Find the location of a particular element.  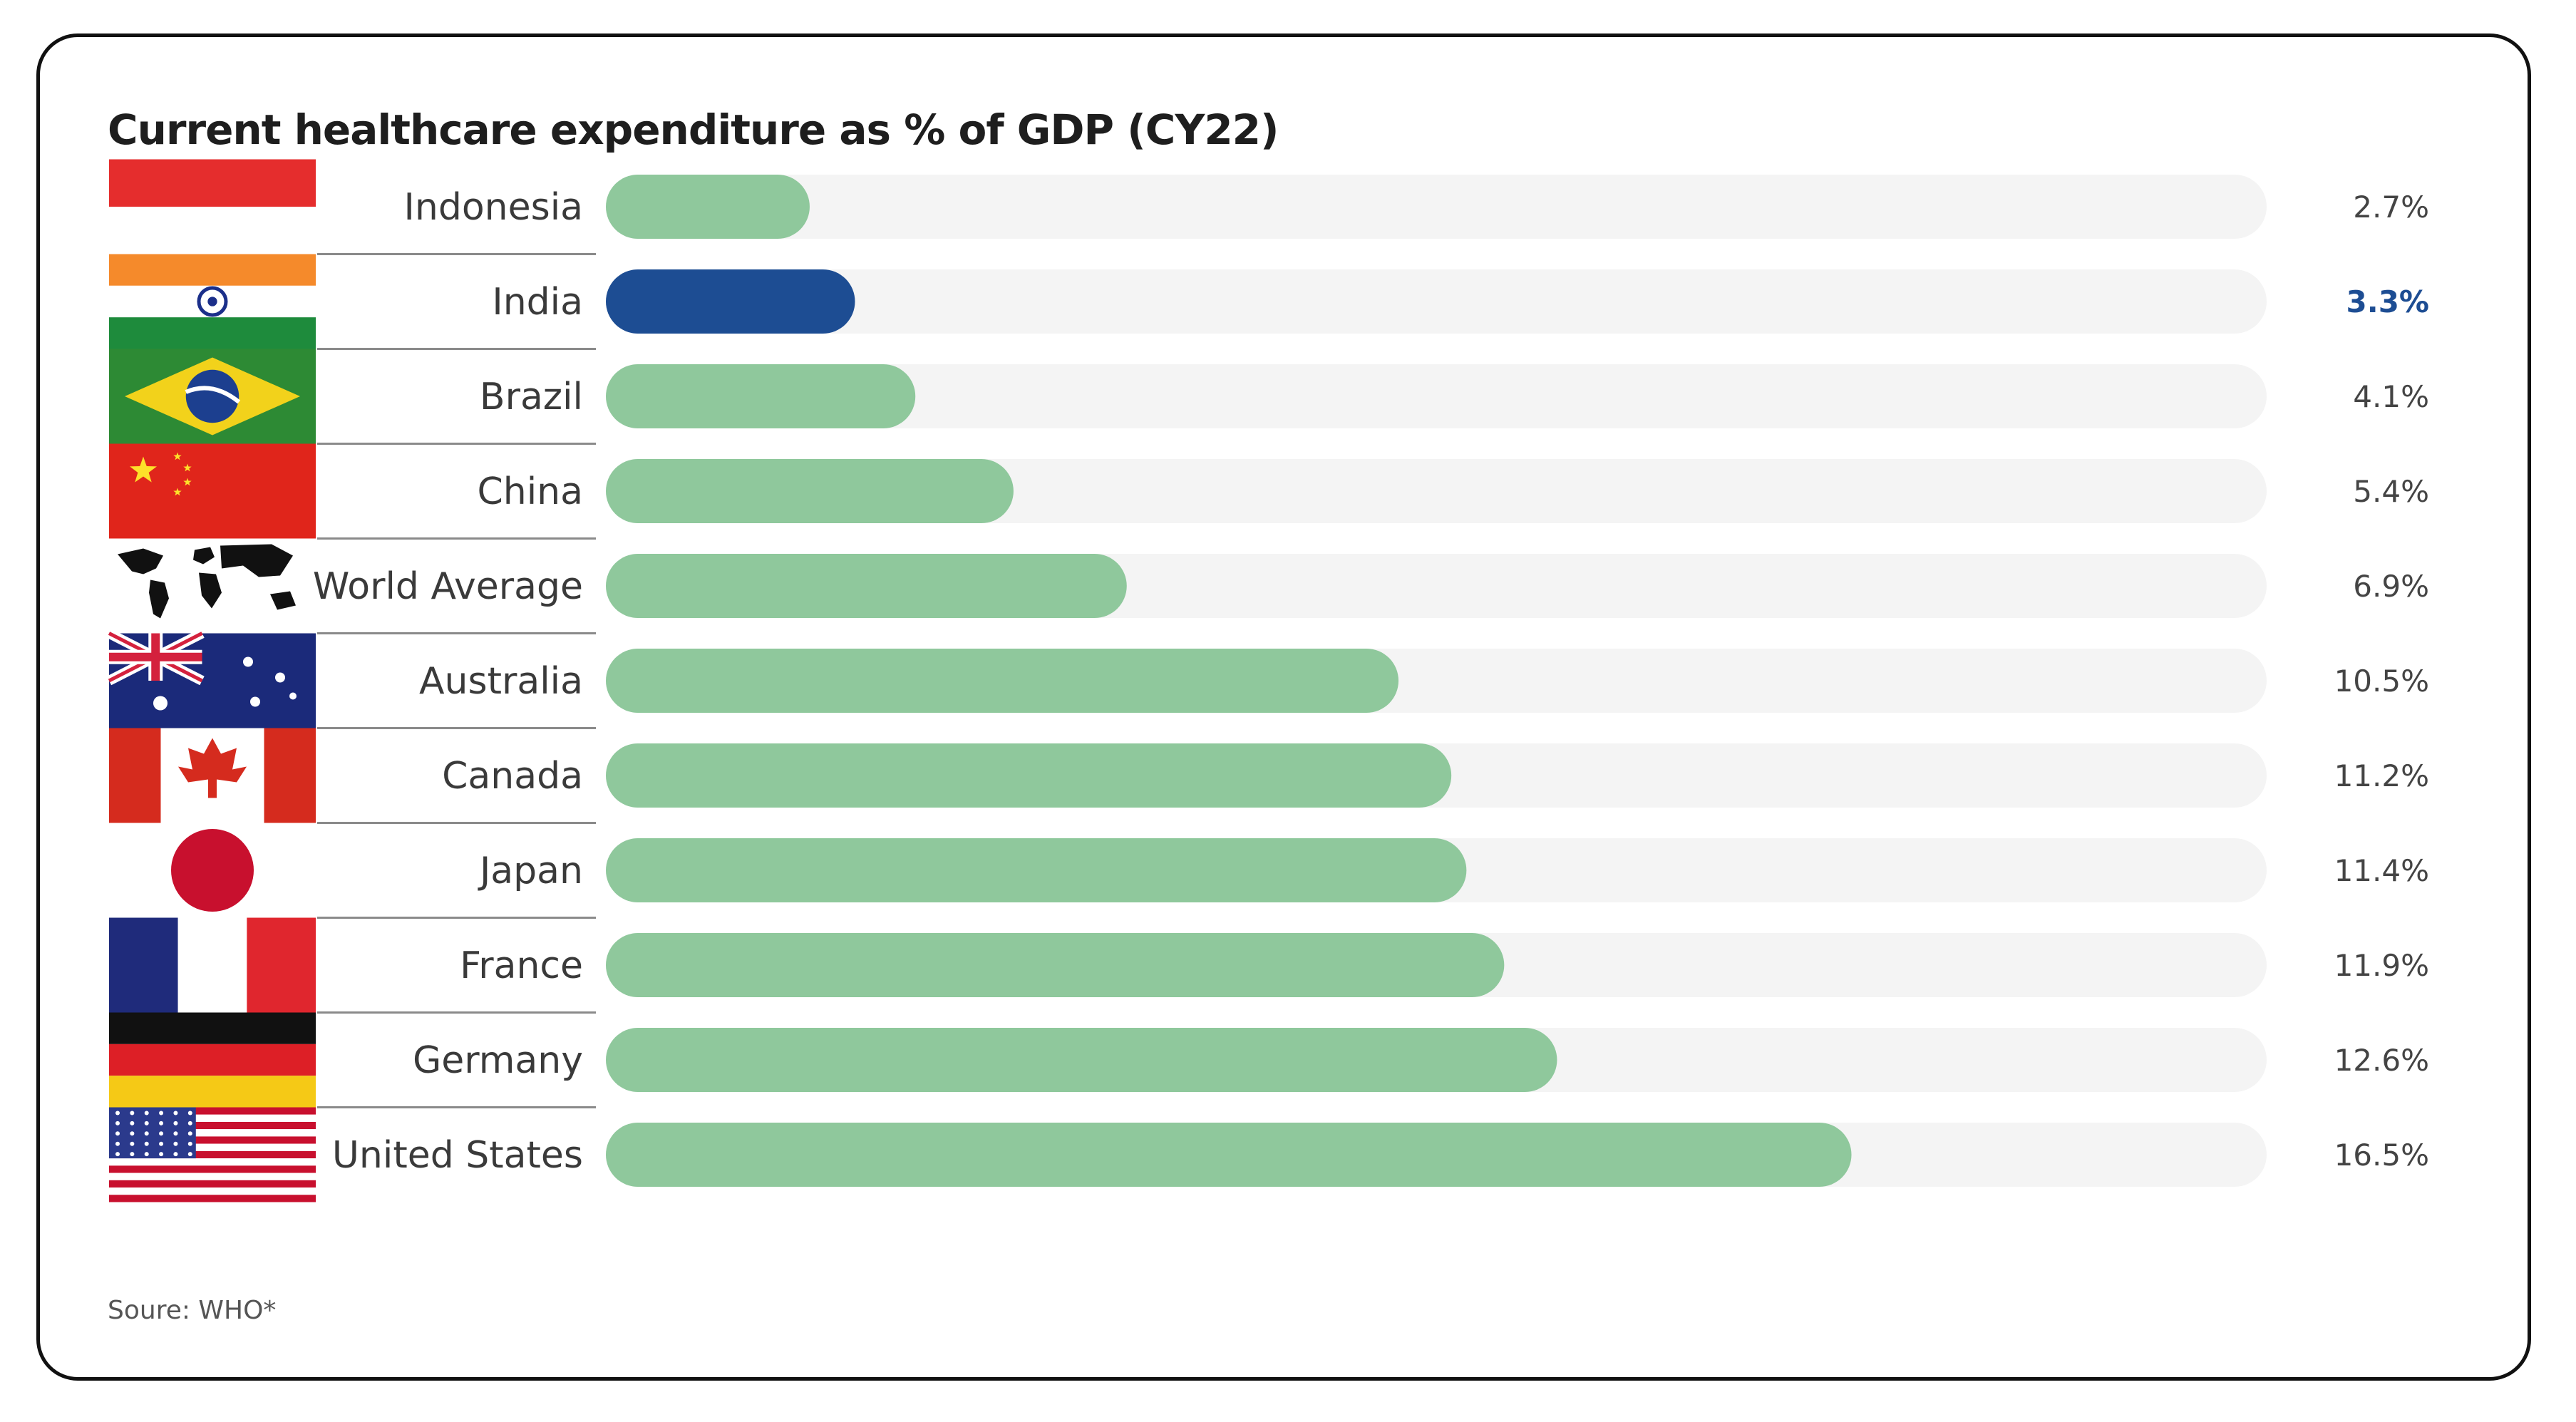

germany-flag-icon is located at coordinates (212, 1060).